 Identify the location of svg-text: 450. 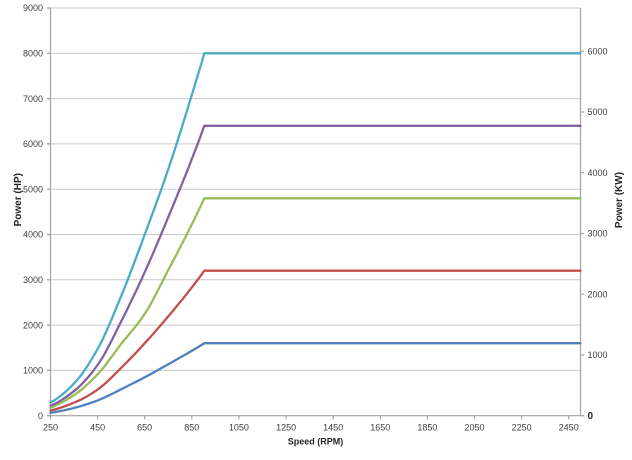
(97, 428).